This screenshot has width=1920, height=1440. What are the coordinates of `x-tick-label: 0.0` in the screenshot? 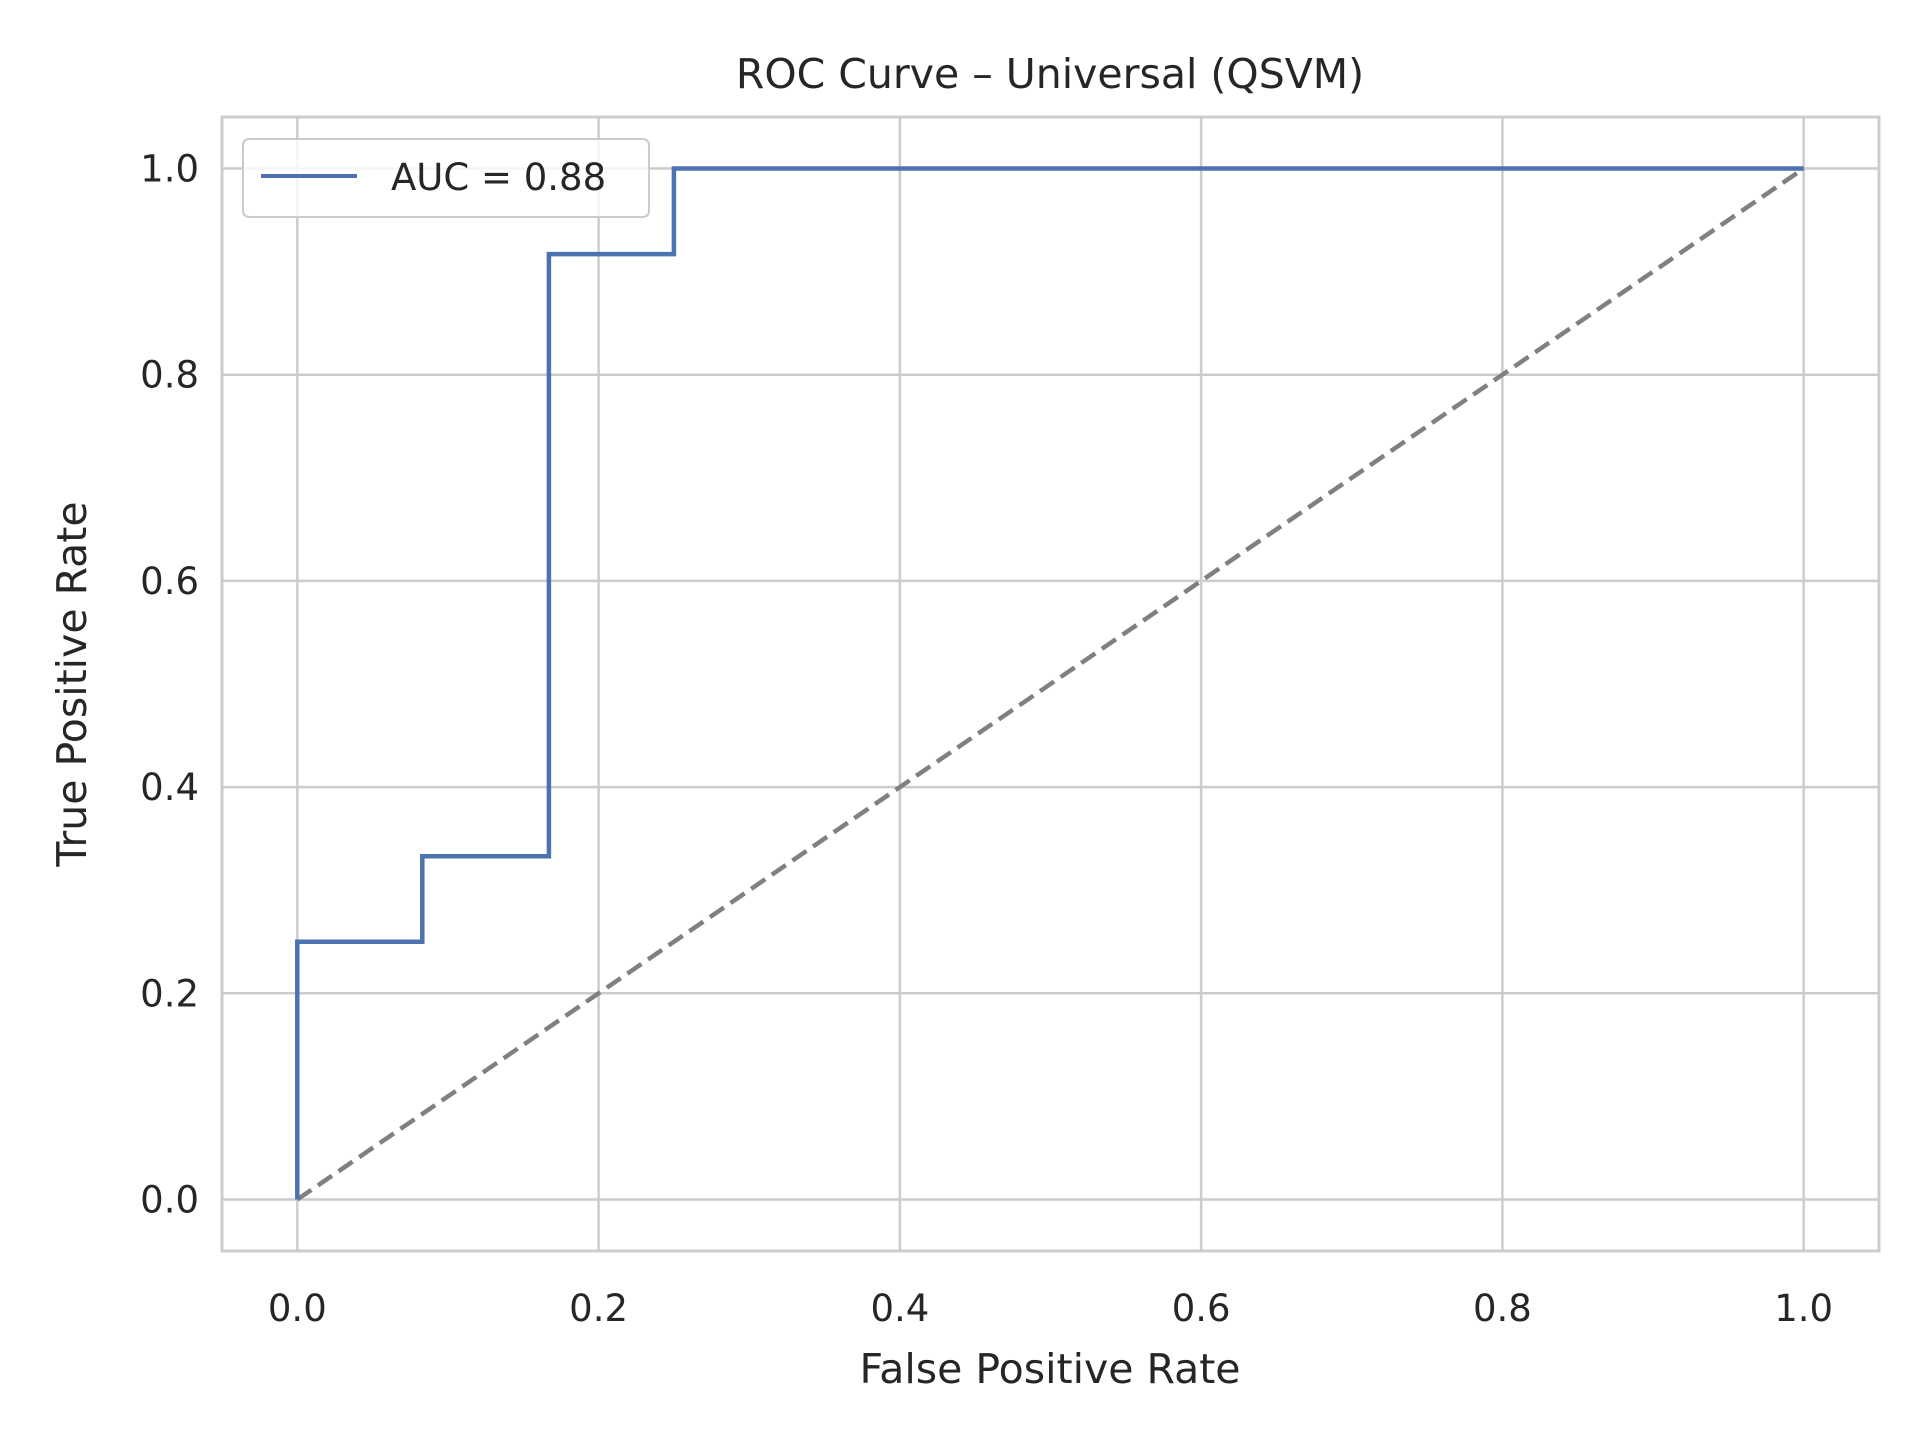 It's located at (297, 1308).